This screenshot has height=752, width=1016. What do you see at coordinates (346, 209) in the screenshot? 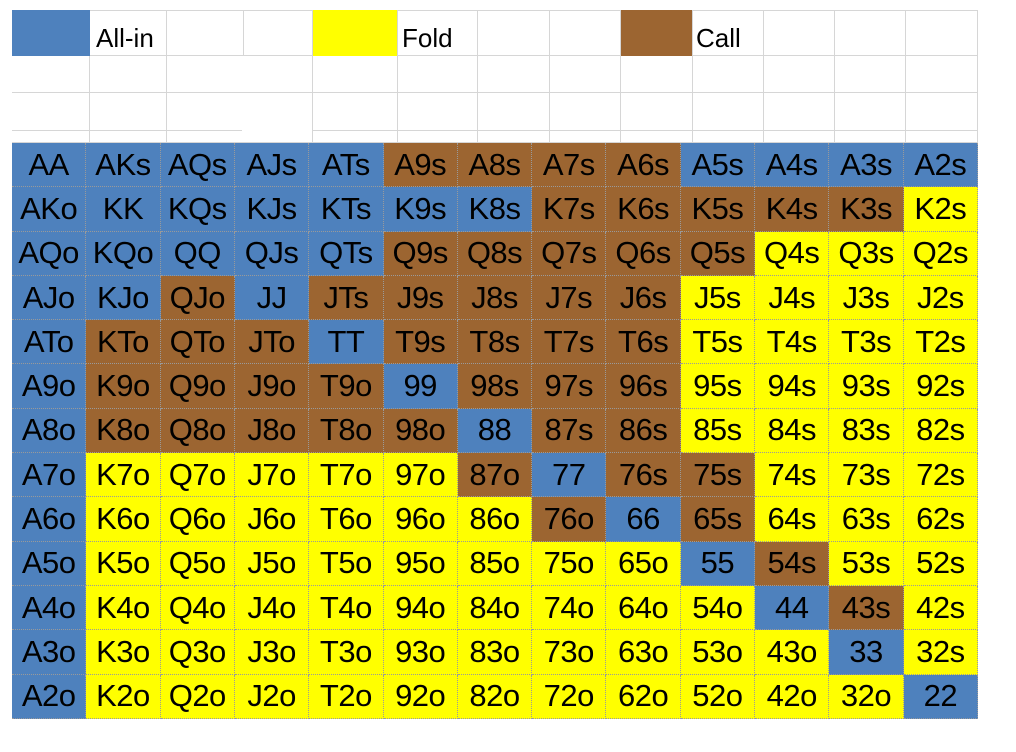
I see `hand-cell-KTs: KTs` at bounding box center [346, 209].